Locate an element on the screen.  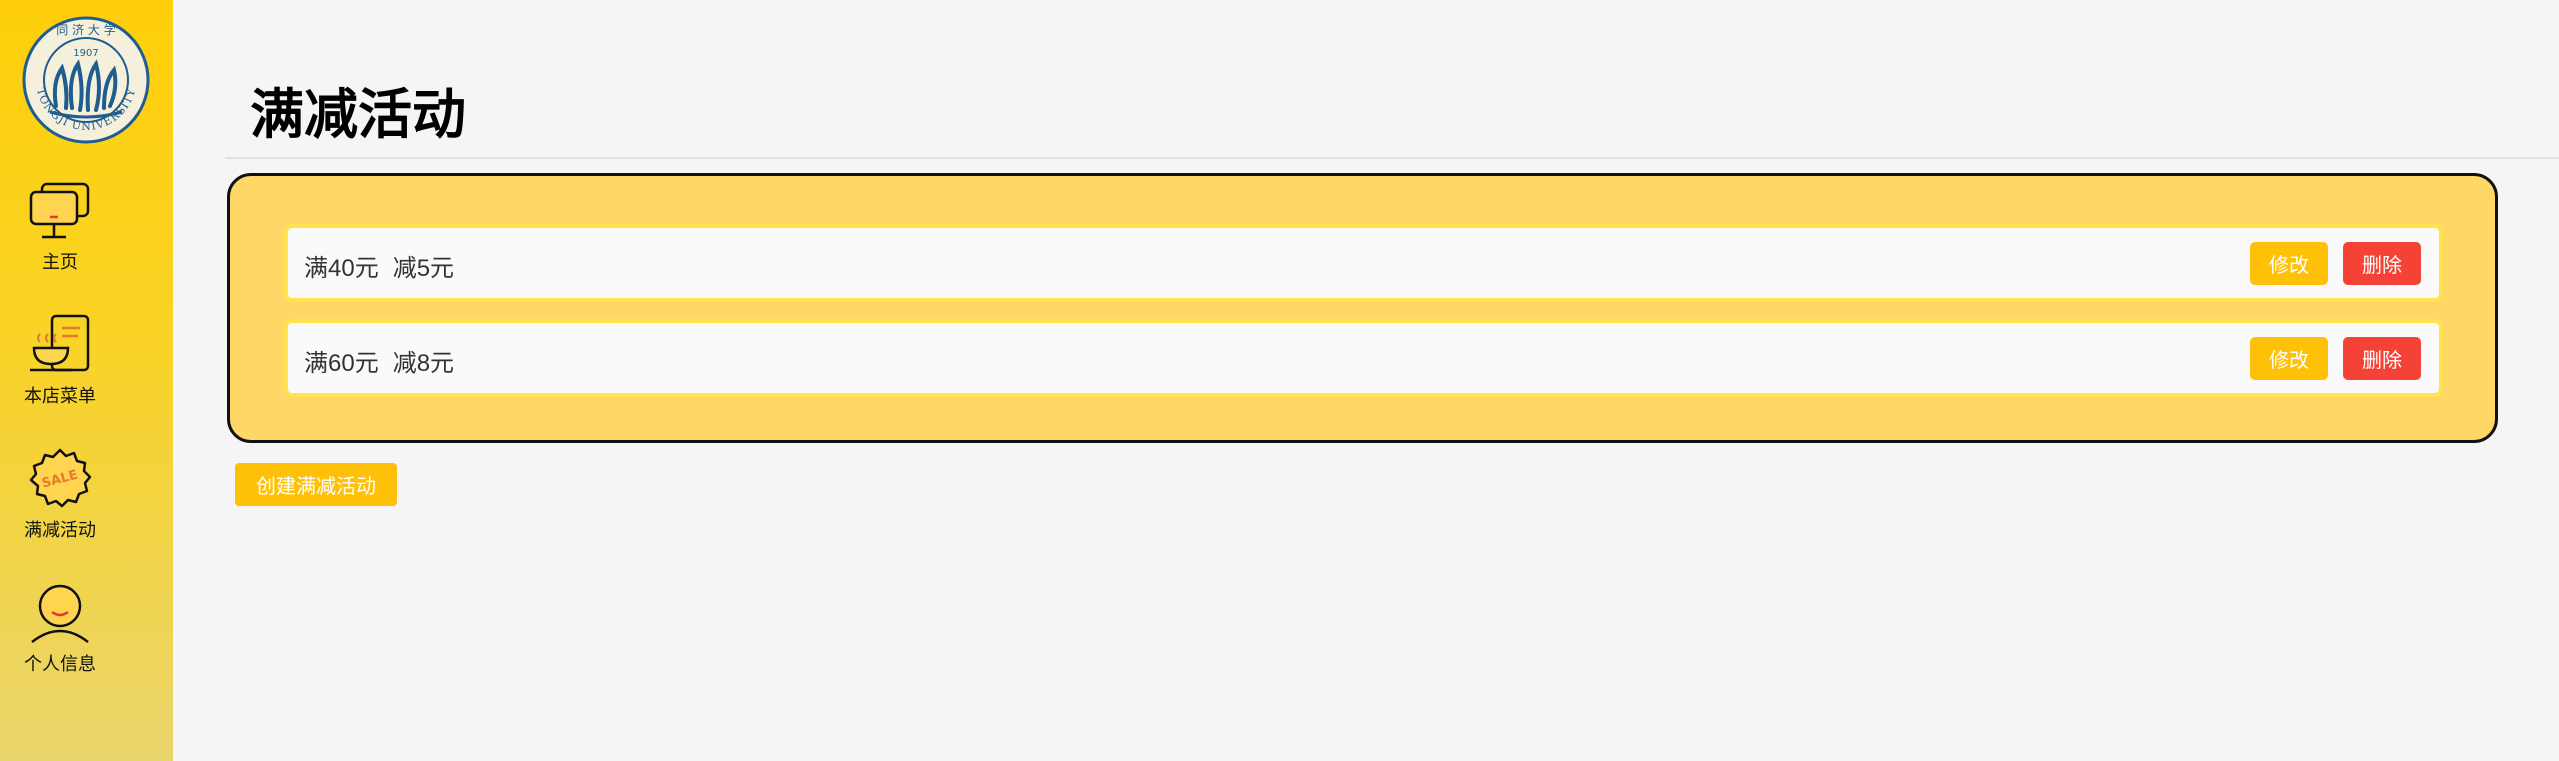
promotion-row: 满60元 减8元 修改 删除 is located at coordinates (1363, 358).